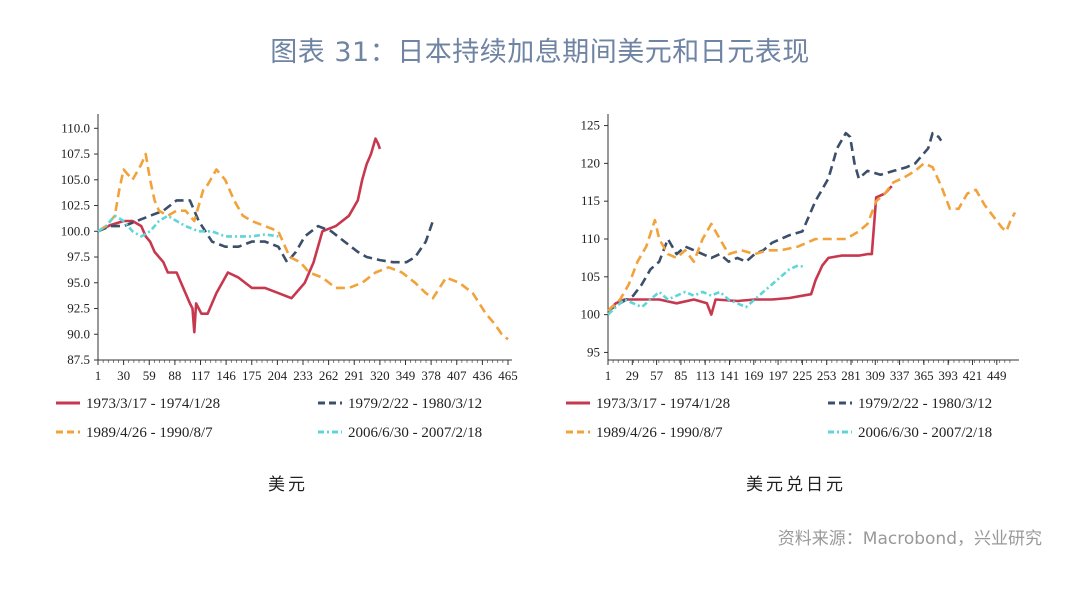  Describe the element at coordinates (483, 375) in the screenshot. I see `x-tick-label: 436` at that location.